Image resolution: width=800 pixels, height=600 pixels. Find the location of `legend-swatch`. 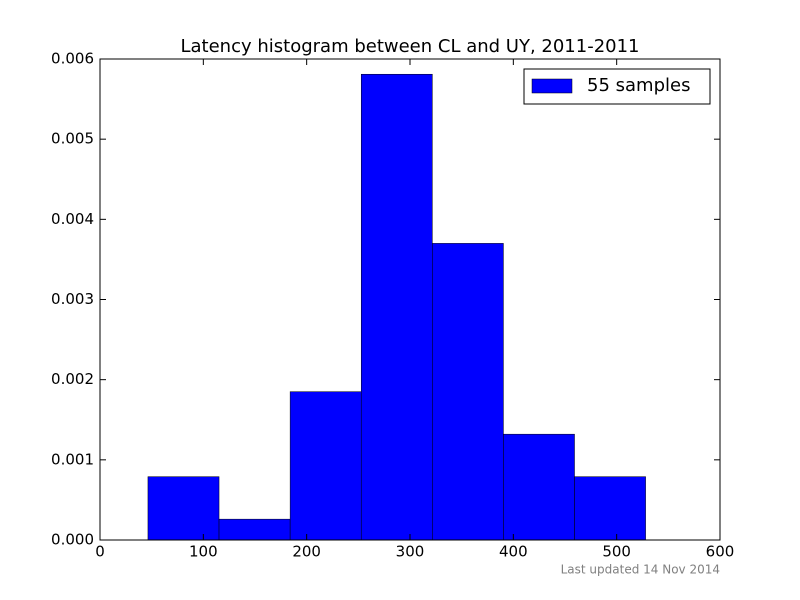

legend-swatch is located at coordinates (552, 86).